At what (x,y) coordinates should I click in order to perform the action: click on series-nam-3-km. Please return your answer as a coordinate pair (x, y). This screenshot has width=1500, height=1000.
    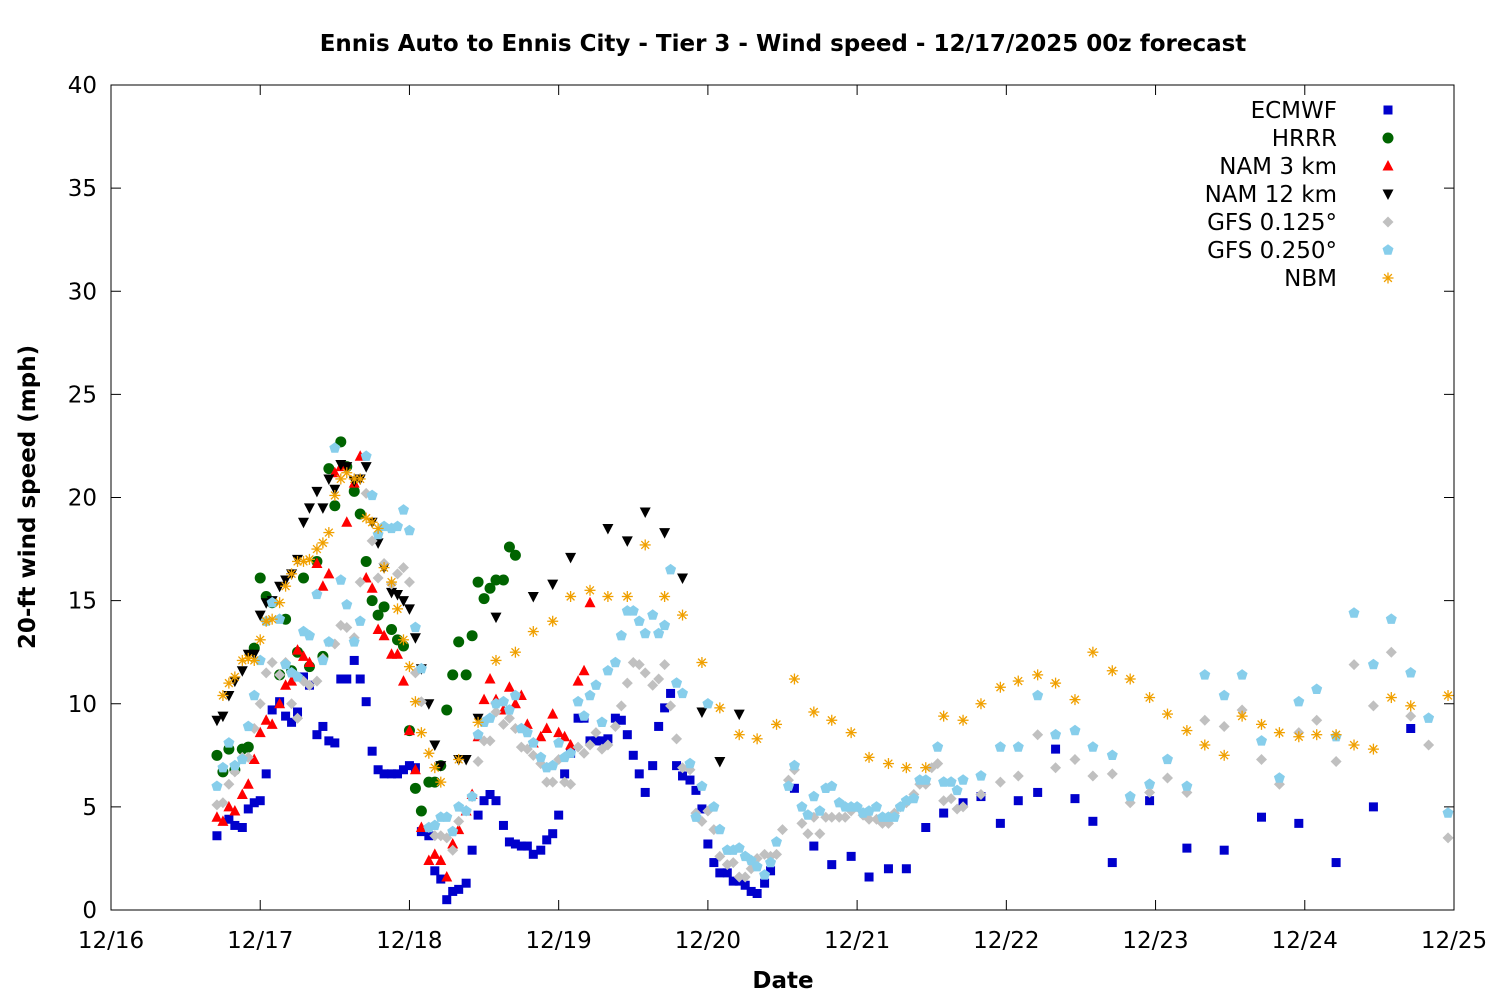
    Looking at the image, I should click on (403, 666).